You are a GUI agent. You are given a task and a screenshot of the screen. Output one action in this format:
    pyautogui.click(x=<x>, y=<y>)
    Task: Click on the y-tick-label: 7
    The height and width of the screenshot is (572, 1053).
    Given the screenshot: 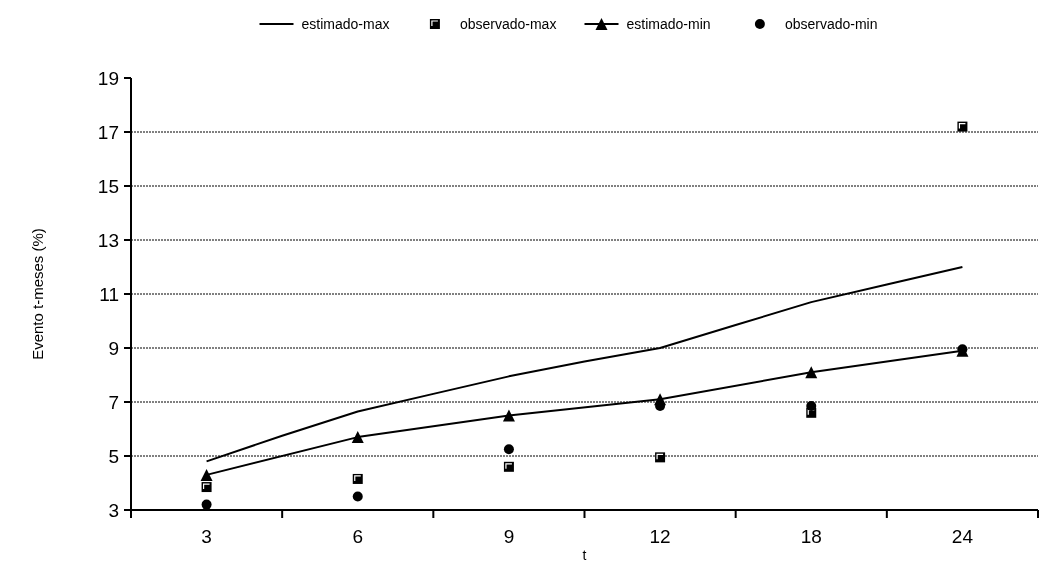 What is the action you would take?
    pyautogui.click(x=113, y=402)
    